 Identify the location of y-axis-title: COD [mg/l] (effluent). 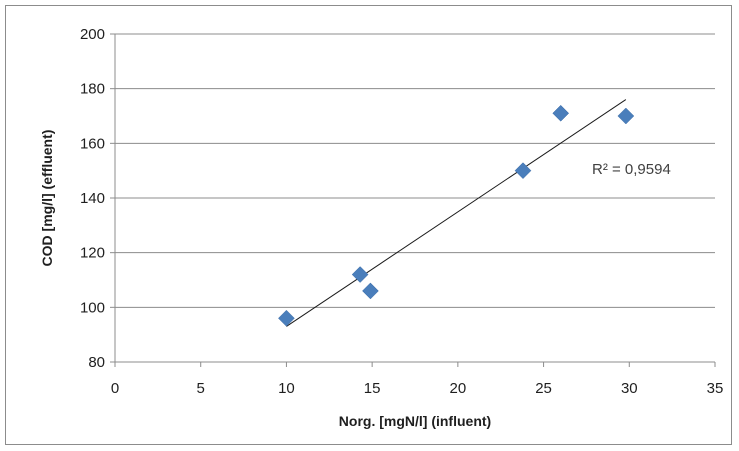
(47, 198).